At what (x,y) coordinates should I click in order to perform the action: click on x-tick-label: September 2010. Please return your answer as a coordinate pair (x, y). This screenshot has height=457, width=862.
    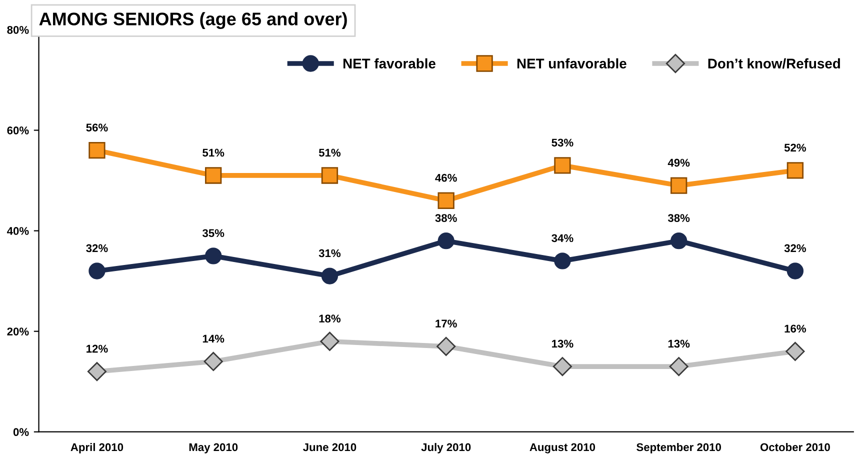
    Looking at the image, I should click on (678, 448).